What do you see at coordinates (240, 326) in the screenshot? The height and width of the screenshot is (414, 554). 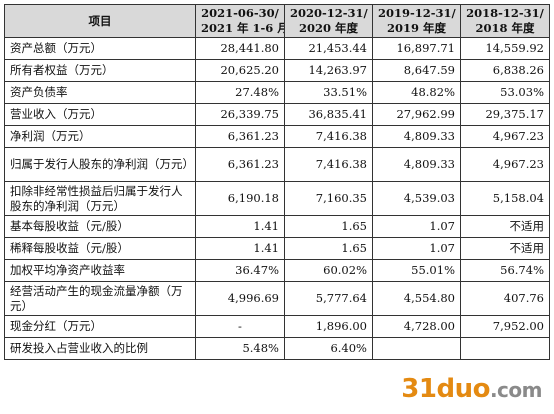 I see `cell-value: -` at bounding box center [240, 326].